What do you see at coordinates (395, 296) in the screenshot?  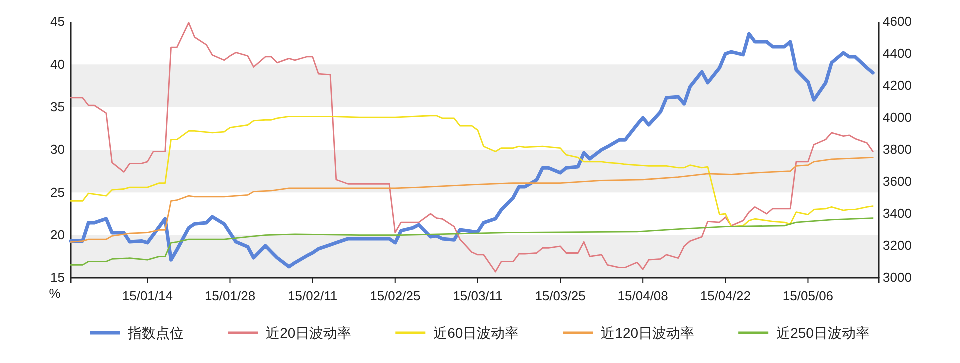 I see `x-tick-label: 15/02/25` at bounding box center [395, 296].